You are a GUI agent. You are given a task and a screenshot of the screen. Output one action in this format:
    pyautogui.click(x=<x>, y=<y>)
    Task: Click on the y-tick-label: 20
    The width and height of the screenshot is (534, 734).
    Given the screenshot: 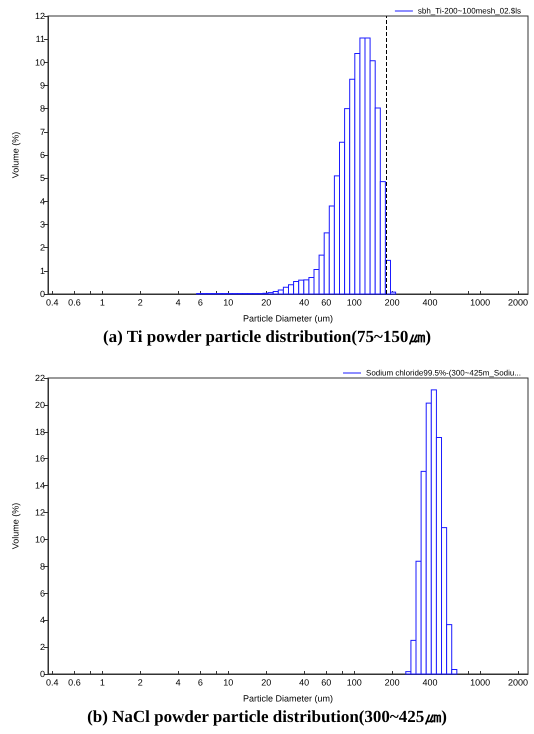 What is the action you would take?
    pyautogui.click(x=39, y=405)
    